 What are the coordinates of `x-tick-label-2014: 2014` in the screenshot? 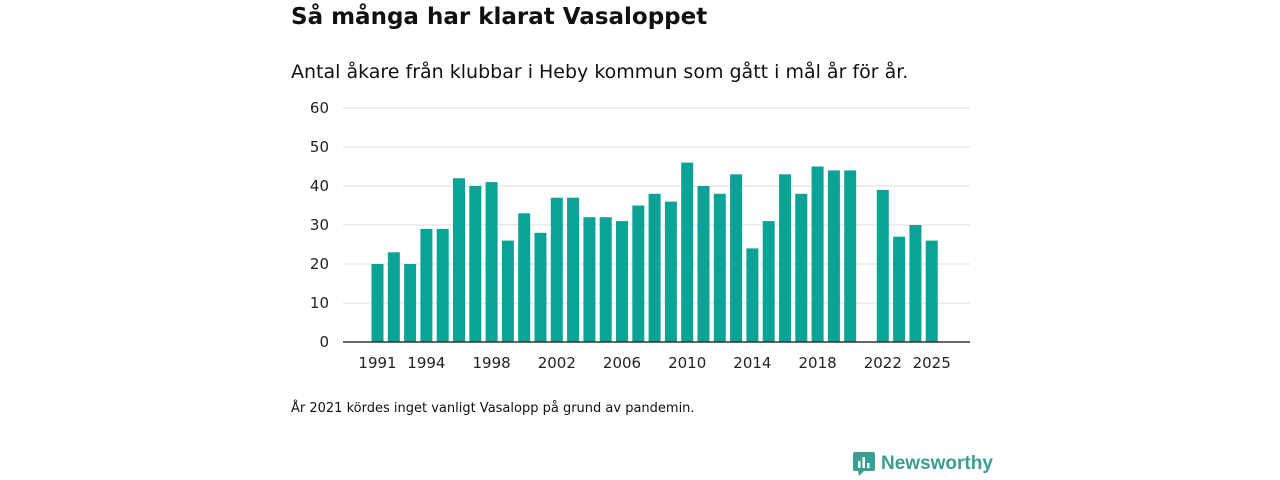 It's located at (752, 363).